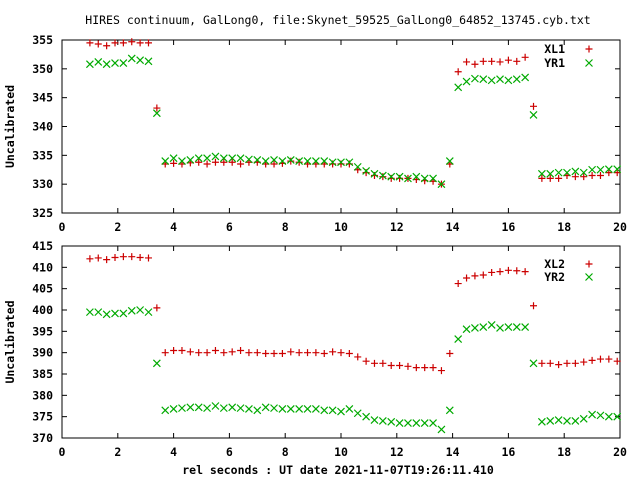 Image resolution: width=640 pixels, height=480 pixels. I want to click on y-tick-label: 340, so click(42, 127).